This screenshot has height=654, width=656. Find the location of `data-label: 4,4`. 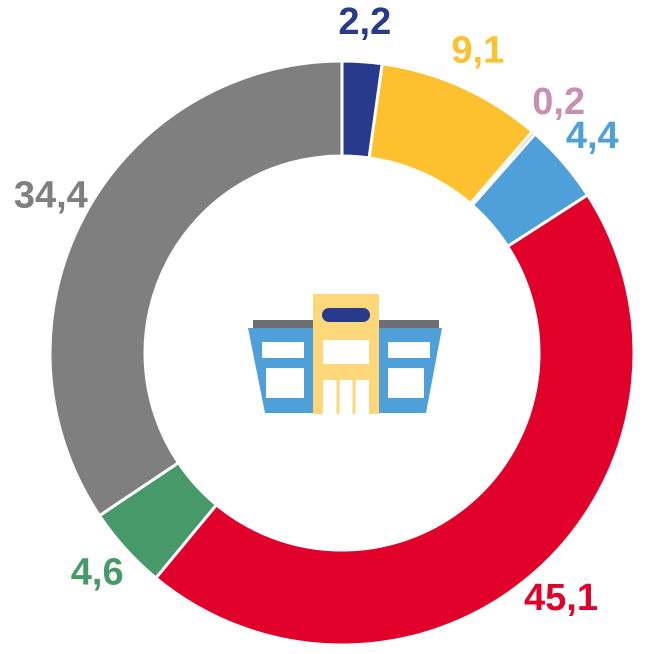

data-label: 4,4 is located at coordinates (592, 136).